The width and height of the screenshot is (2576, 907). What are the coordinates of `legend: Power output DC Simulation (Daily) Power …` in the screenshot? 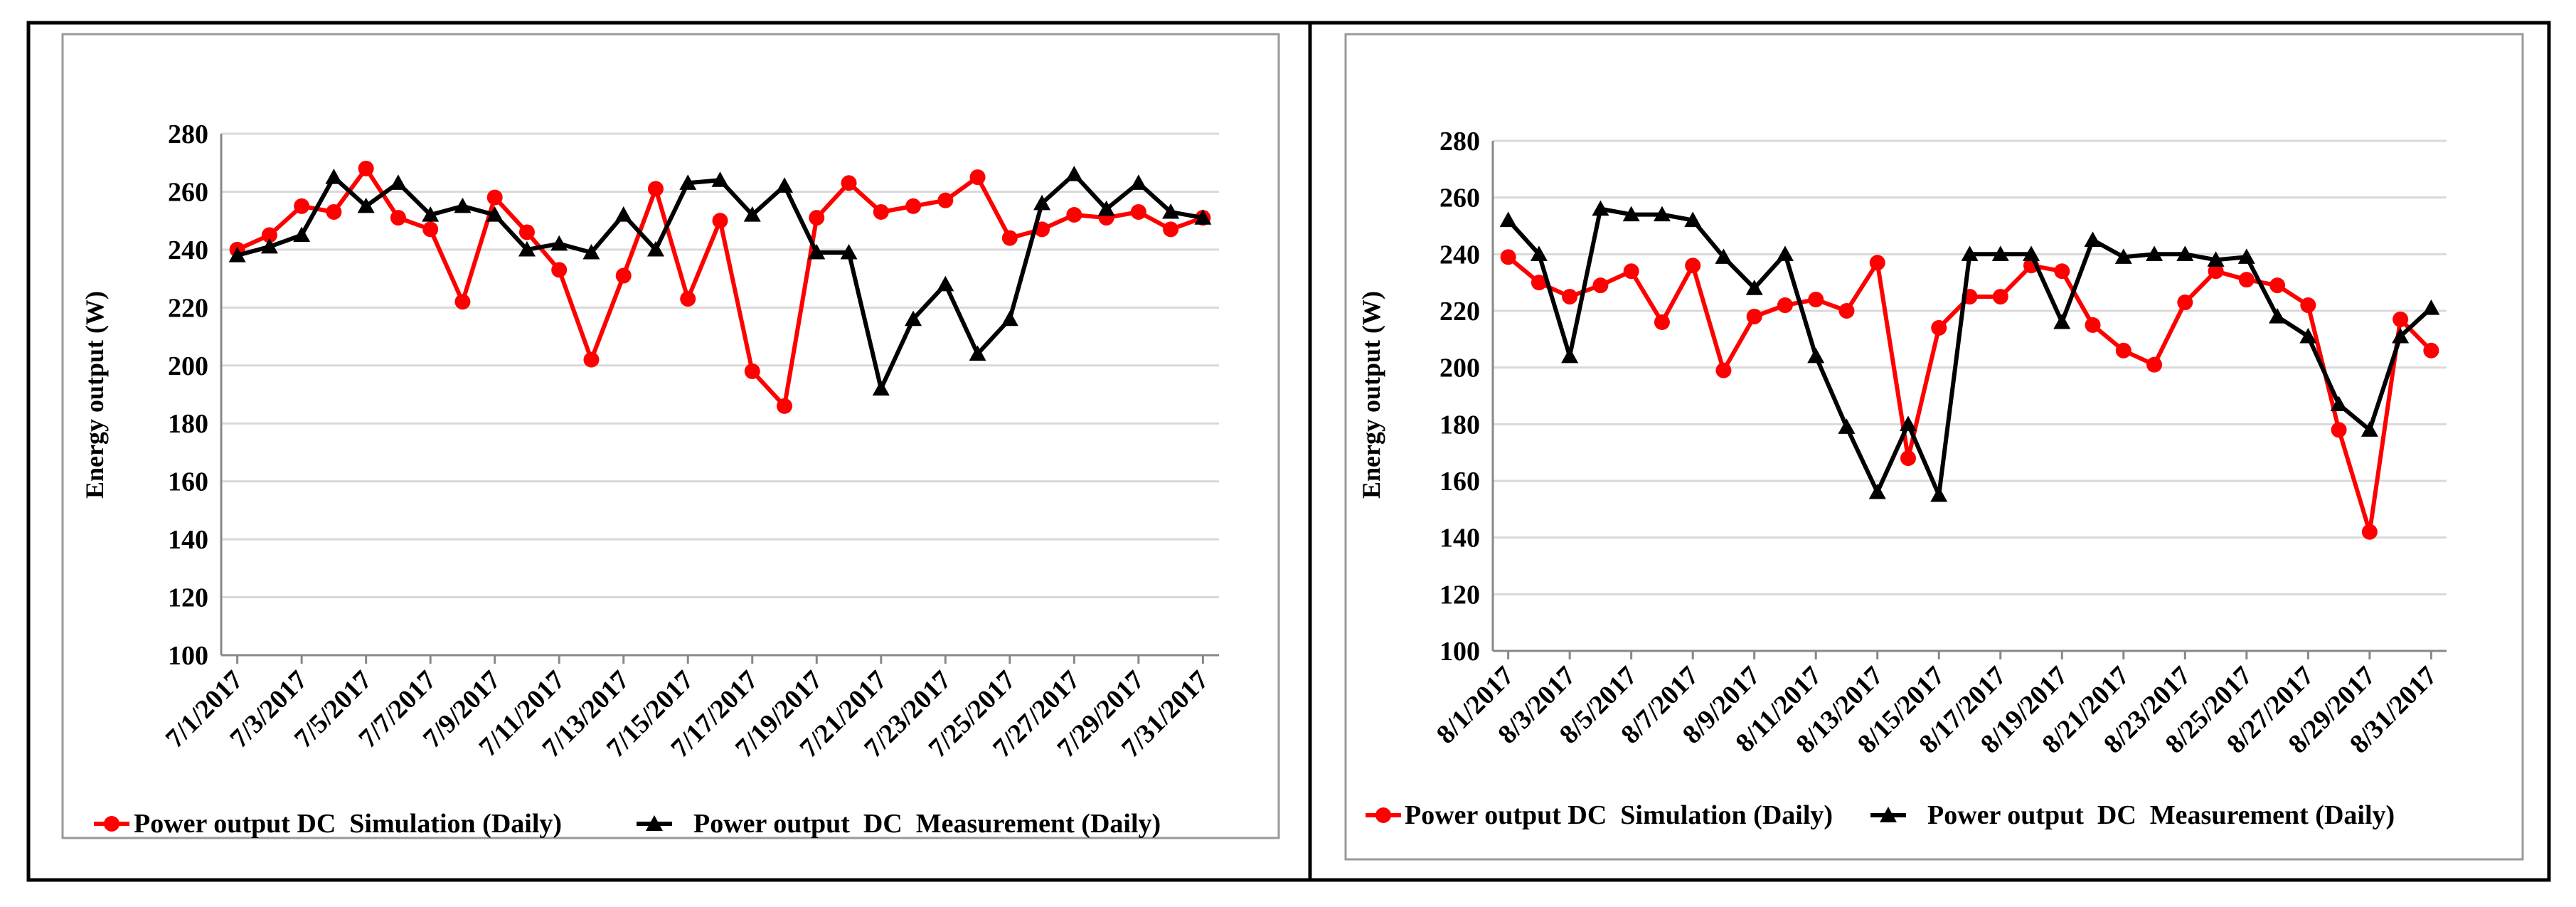 It's located at (1880, 815).